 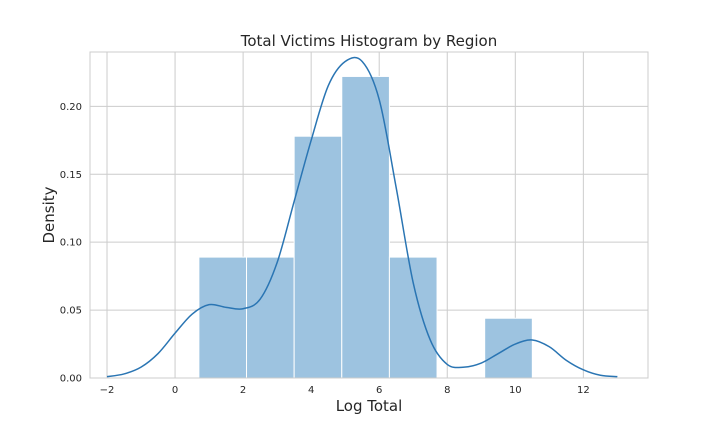 What do you see at coordinates (71, 379) in the screenshot?
I see `y-tick-label: 0.00` at bounding box center [71, 379].